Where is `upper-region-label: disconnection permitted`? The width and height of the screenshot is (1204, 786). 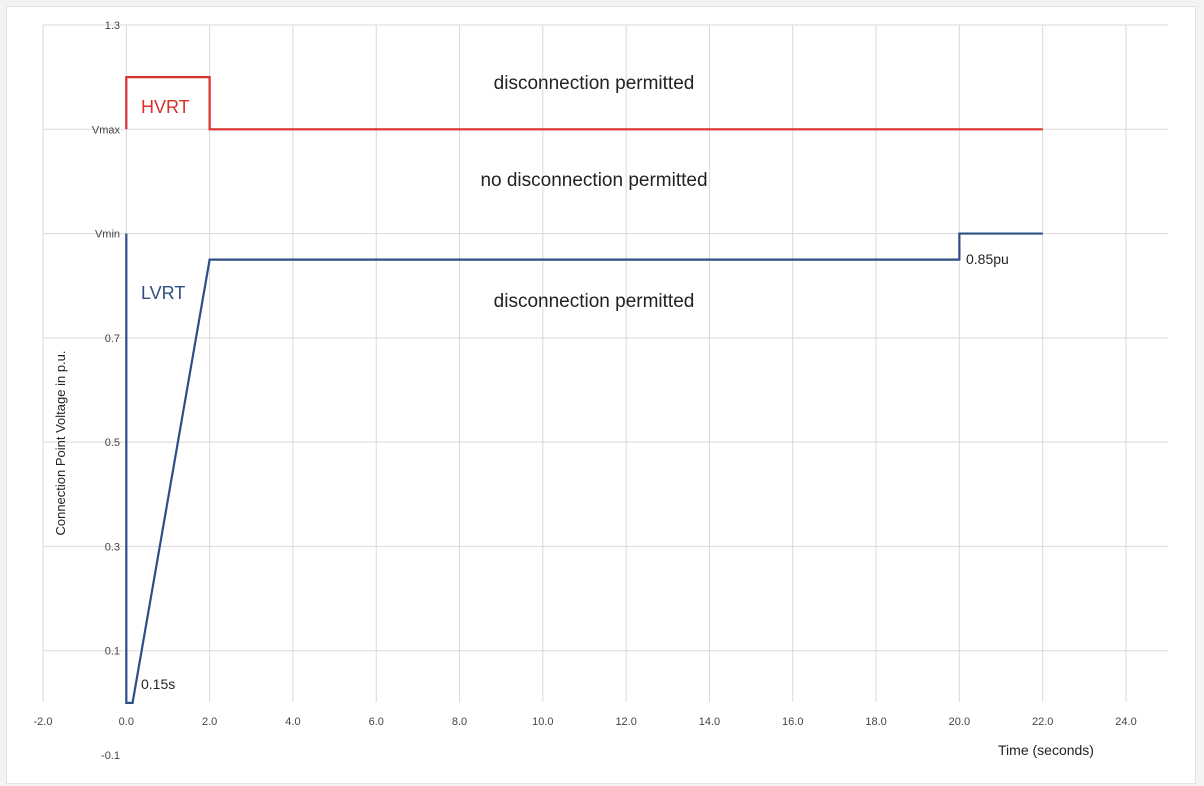
upper-region-label: disconnection permitted is located at coordinates (594, 83).